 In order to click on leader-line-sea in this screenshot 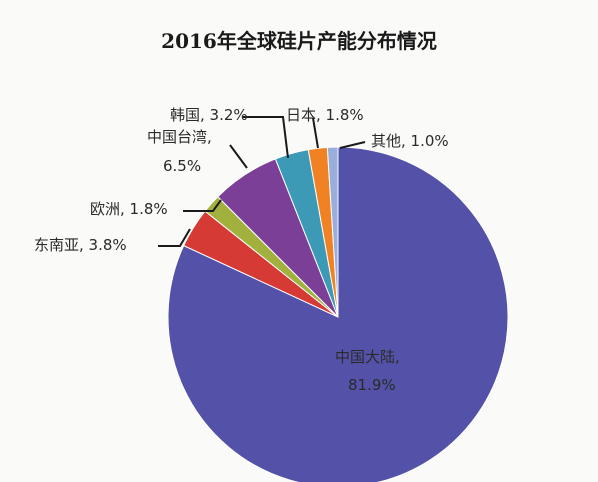, I will do `click(174, 237)`.